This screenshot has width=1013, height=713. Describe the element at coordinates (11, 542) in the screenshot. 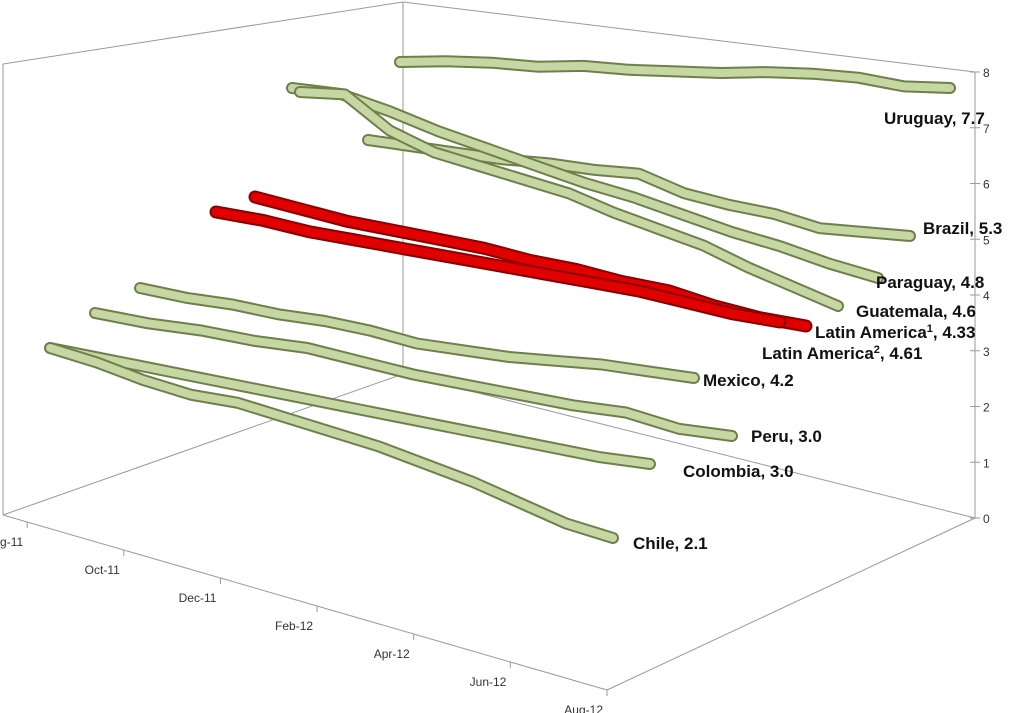

I see `x-tick-label: Aug-11` at that location.